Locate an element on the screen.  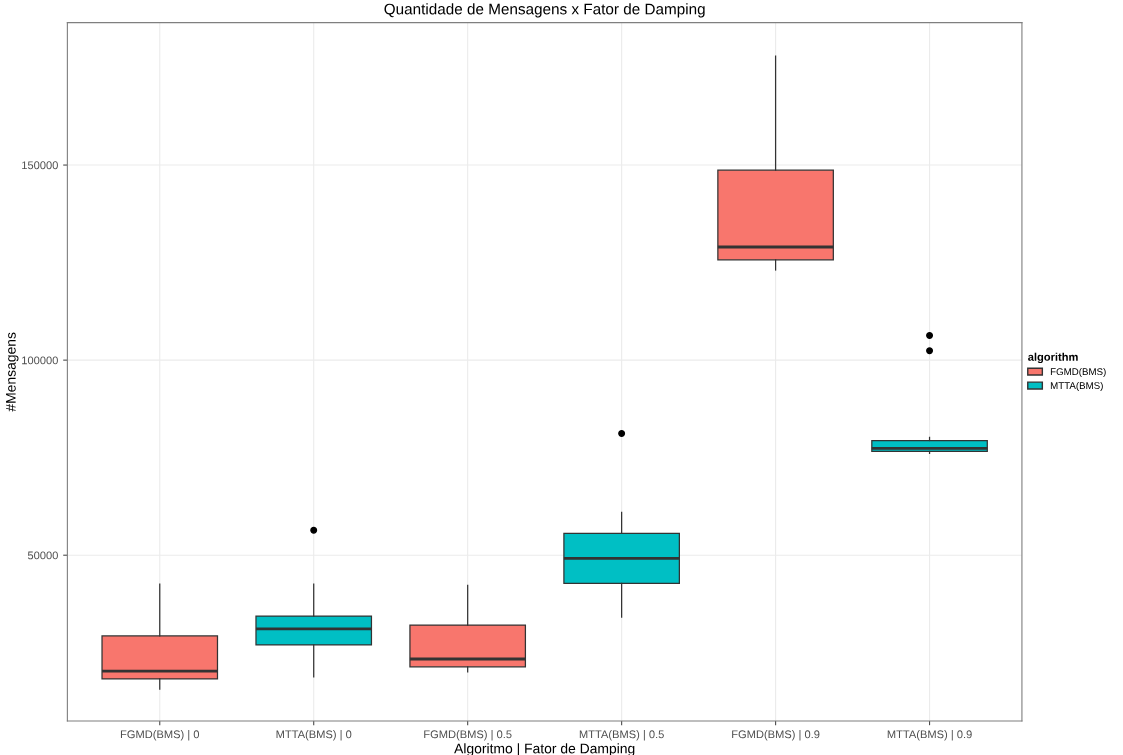
x-tick-label: MTTA(BMS) | 0.9 is located at coordinates (929, 735).